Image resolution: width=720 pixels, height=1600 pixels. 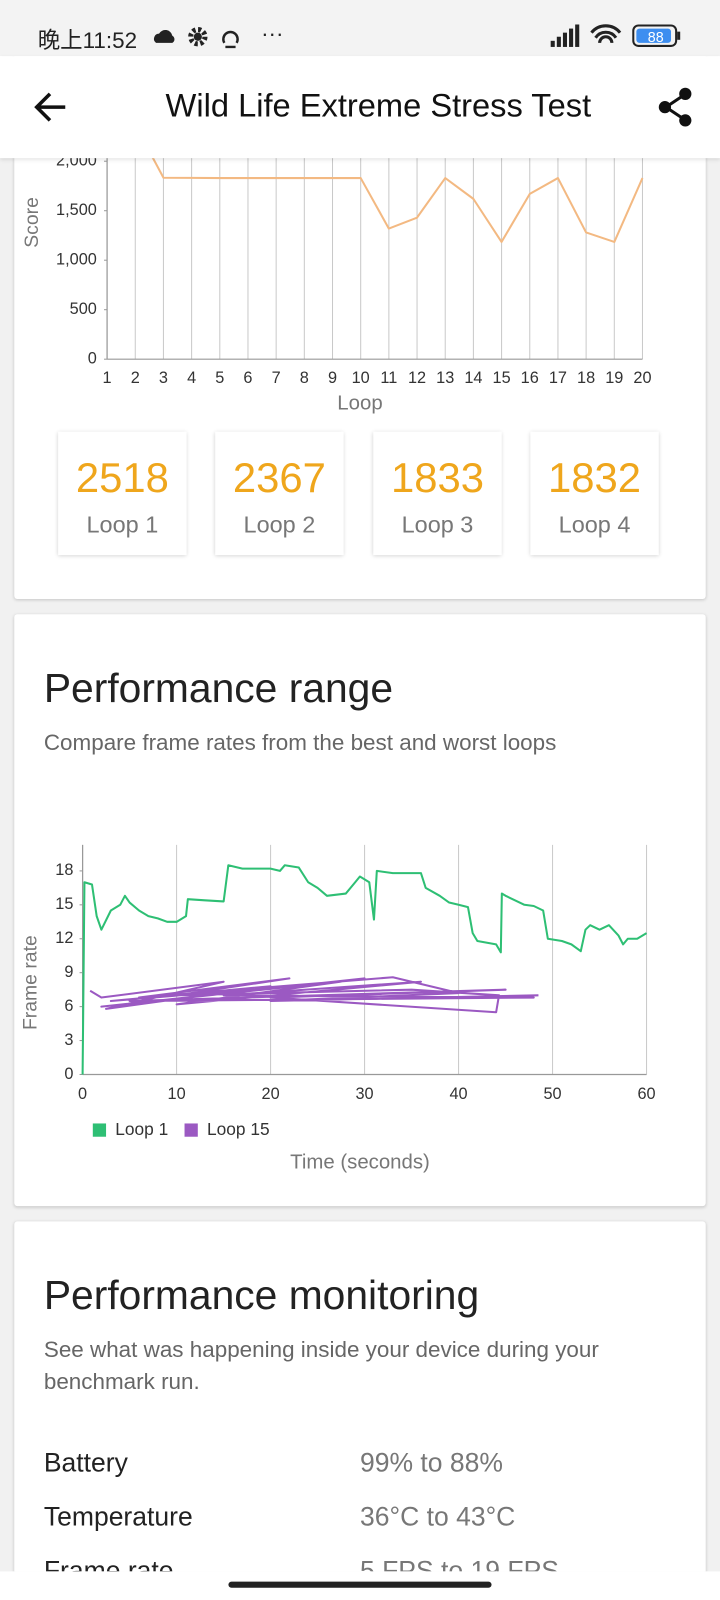 I want to click on x-tick-label: 17, so click(x=558, y=378).